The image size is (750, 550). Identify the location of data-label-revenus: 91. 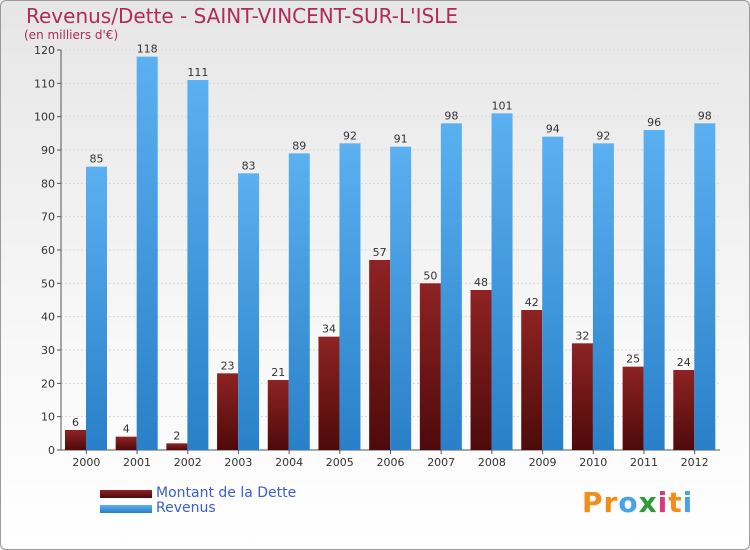
(401, 139).